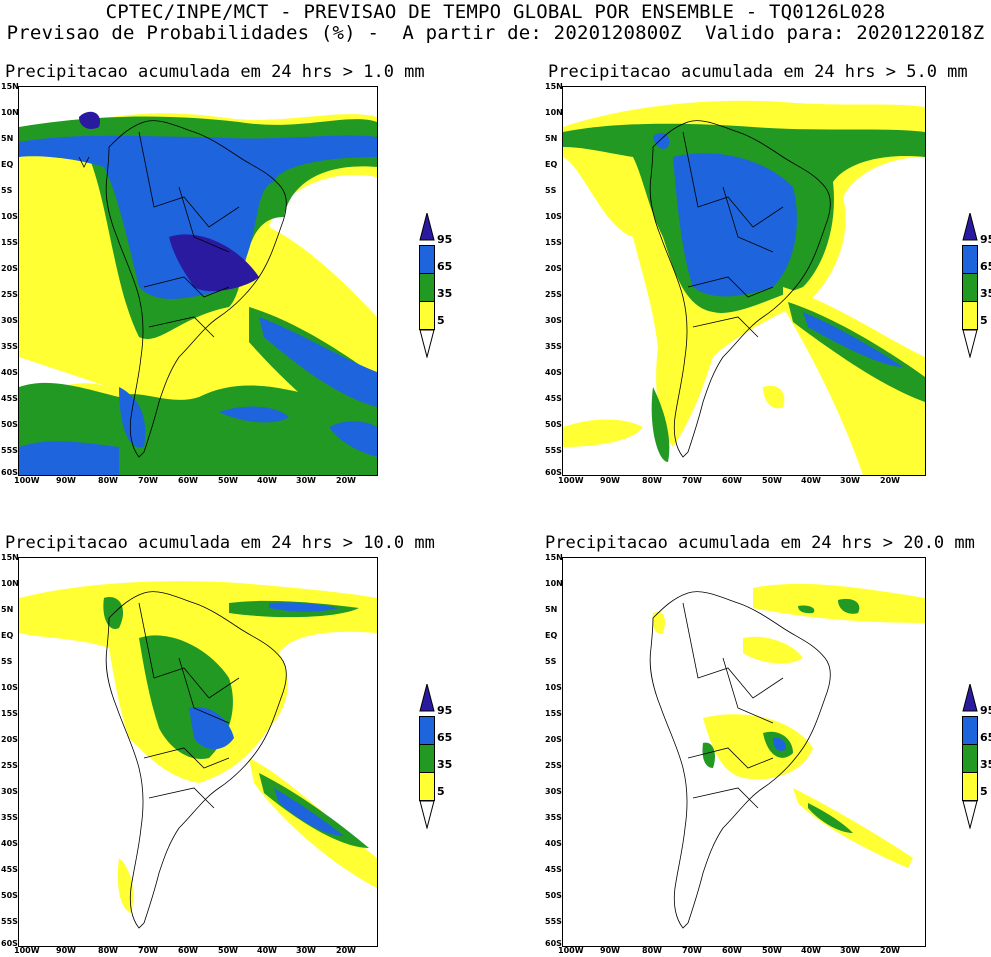  What do you see at coordinates (976, 757) in the screenshot?
I see `colorbar-20mm: 95 65 35 5` at bounding box center [976, 757].